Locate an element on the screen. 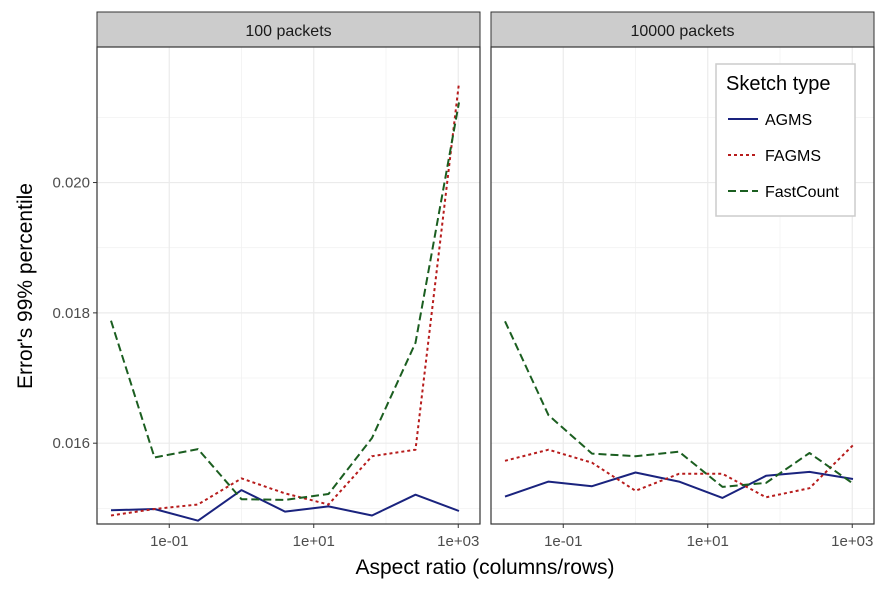  legend-box is located at coordinates (785, 140).